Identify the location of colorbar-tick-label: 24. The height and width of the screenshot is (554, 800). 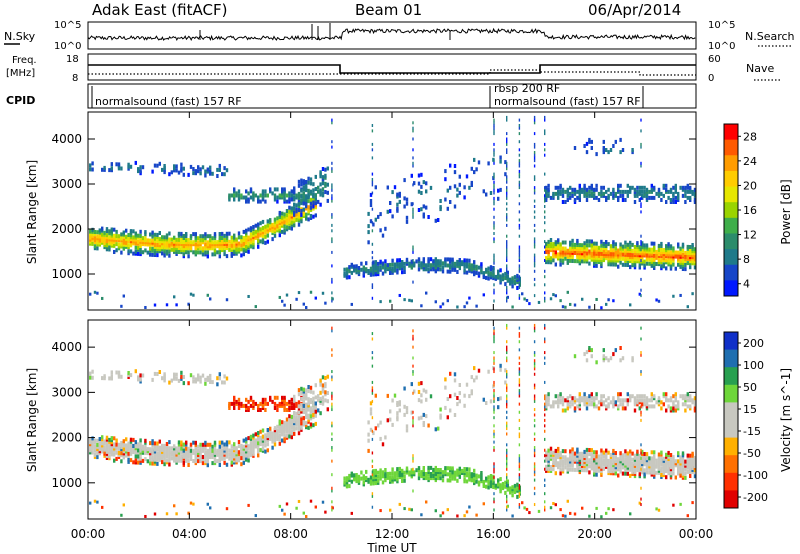
(750, 161).